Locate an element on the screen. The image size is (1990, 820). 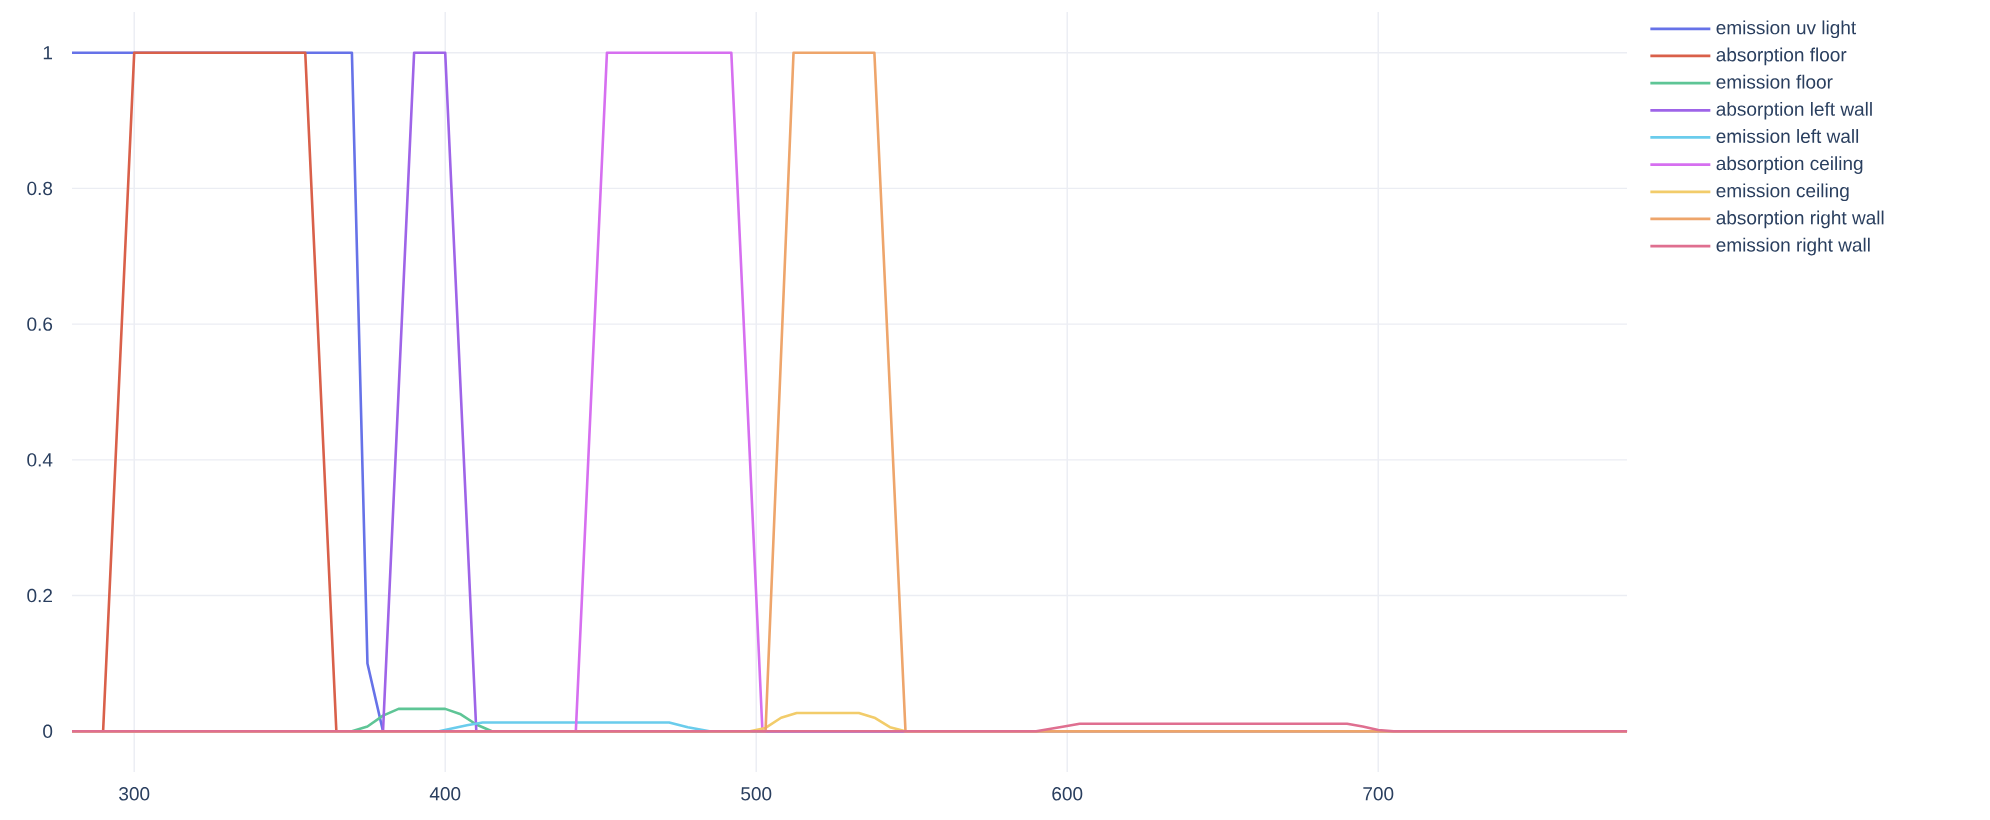
y-tick-label: 0.4 is located at coordinates (40, 460).